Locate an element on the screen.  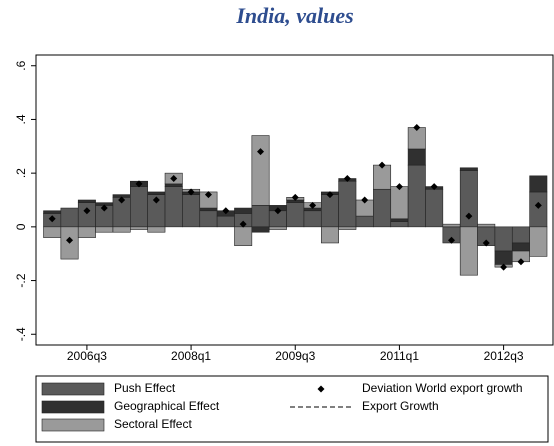
legend-marker is located at coordinates (321, 389).